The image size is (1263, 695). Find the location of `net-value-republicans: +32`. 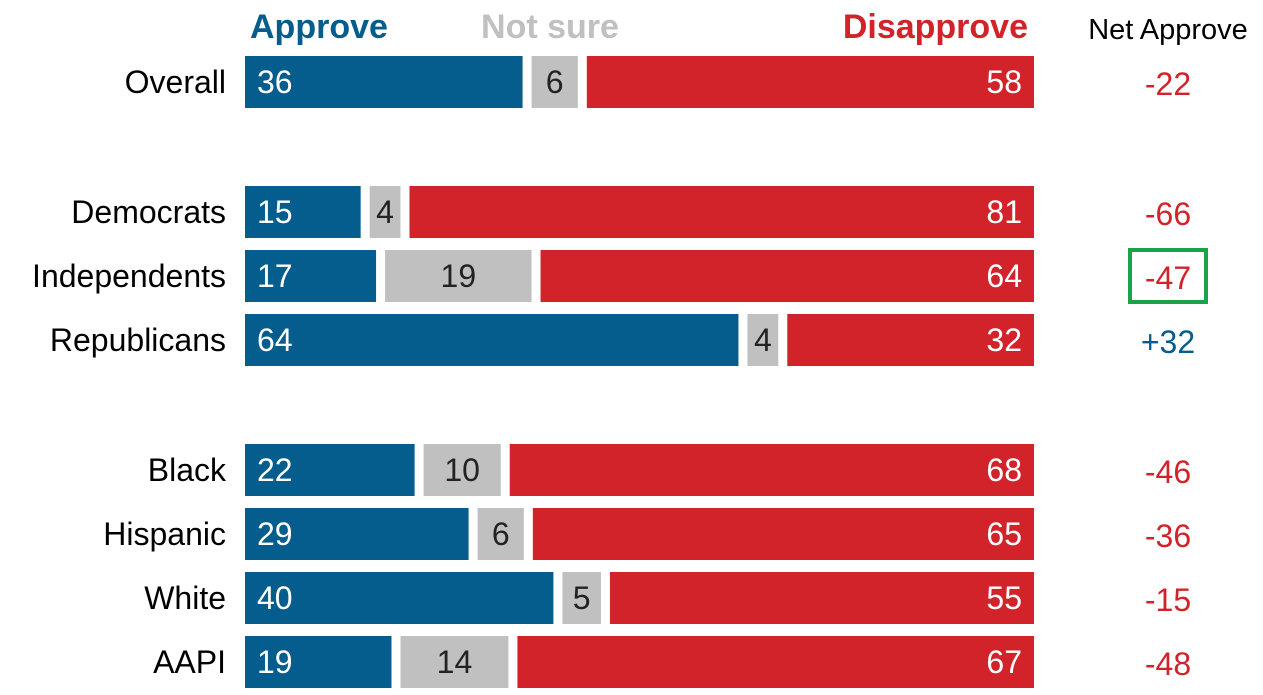

net-value-republicans: +32 is located at coordinates (1168, 342).